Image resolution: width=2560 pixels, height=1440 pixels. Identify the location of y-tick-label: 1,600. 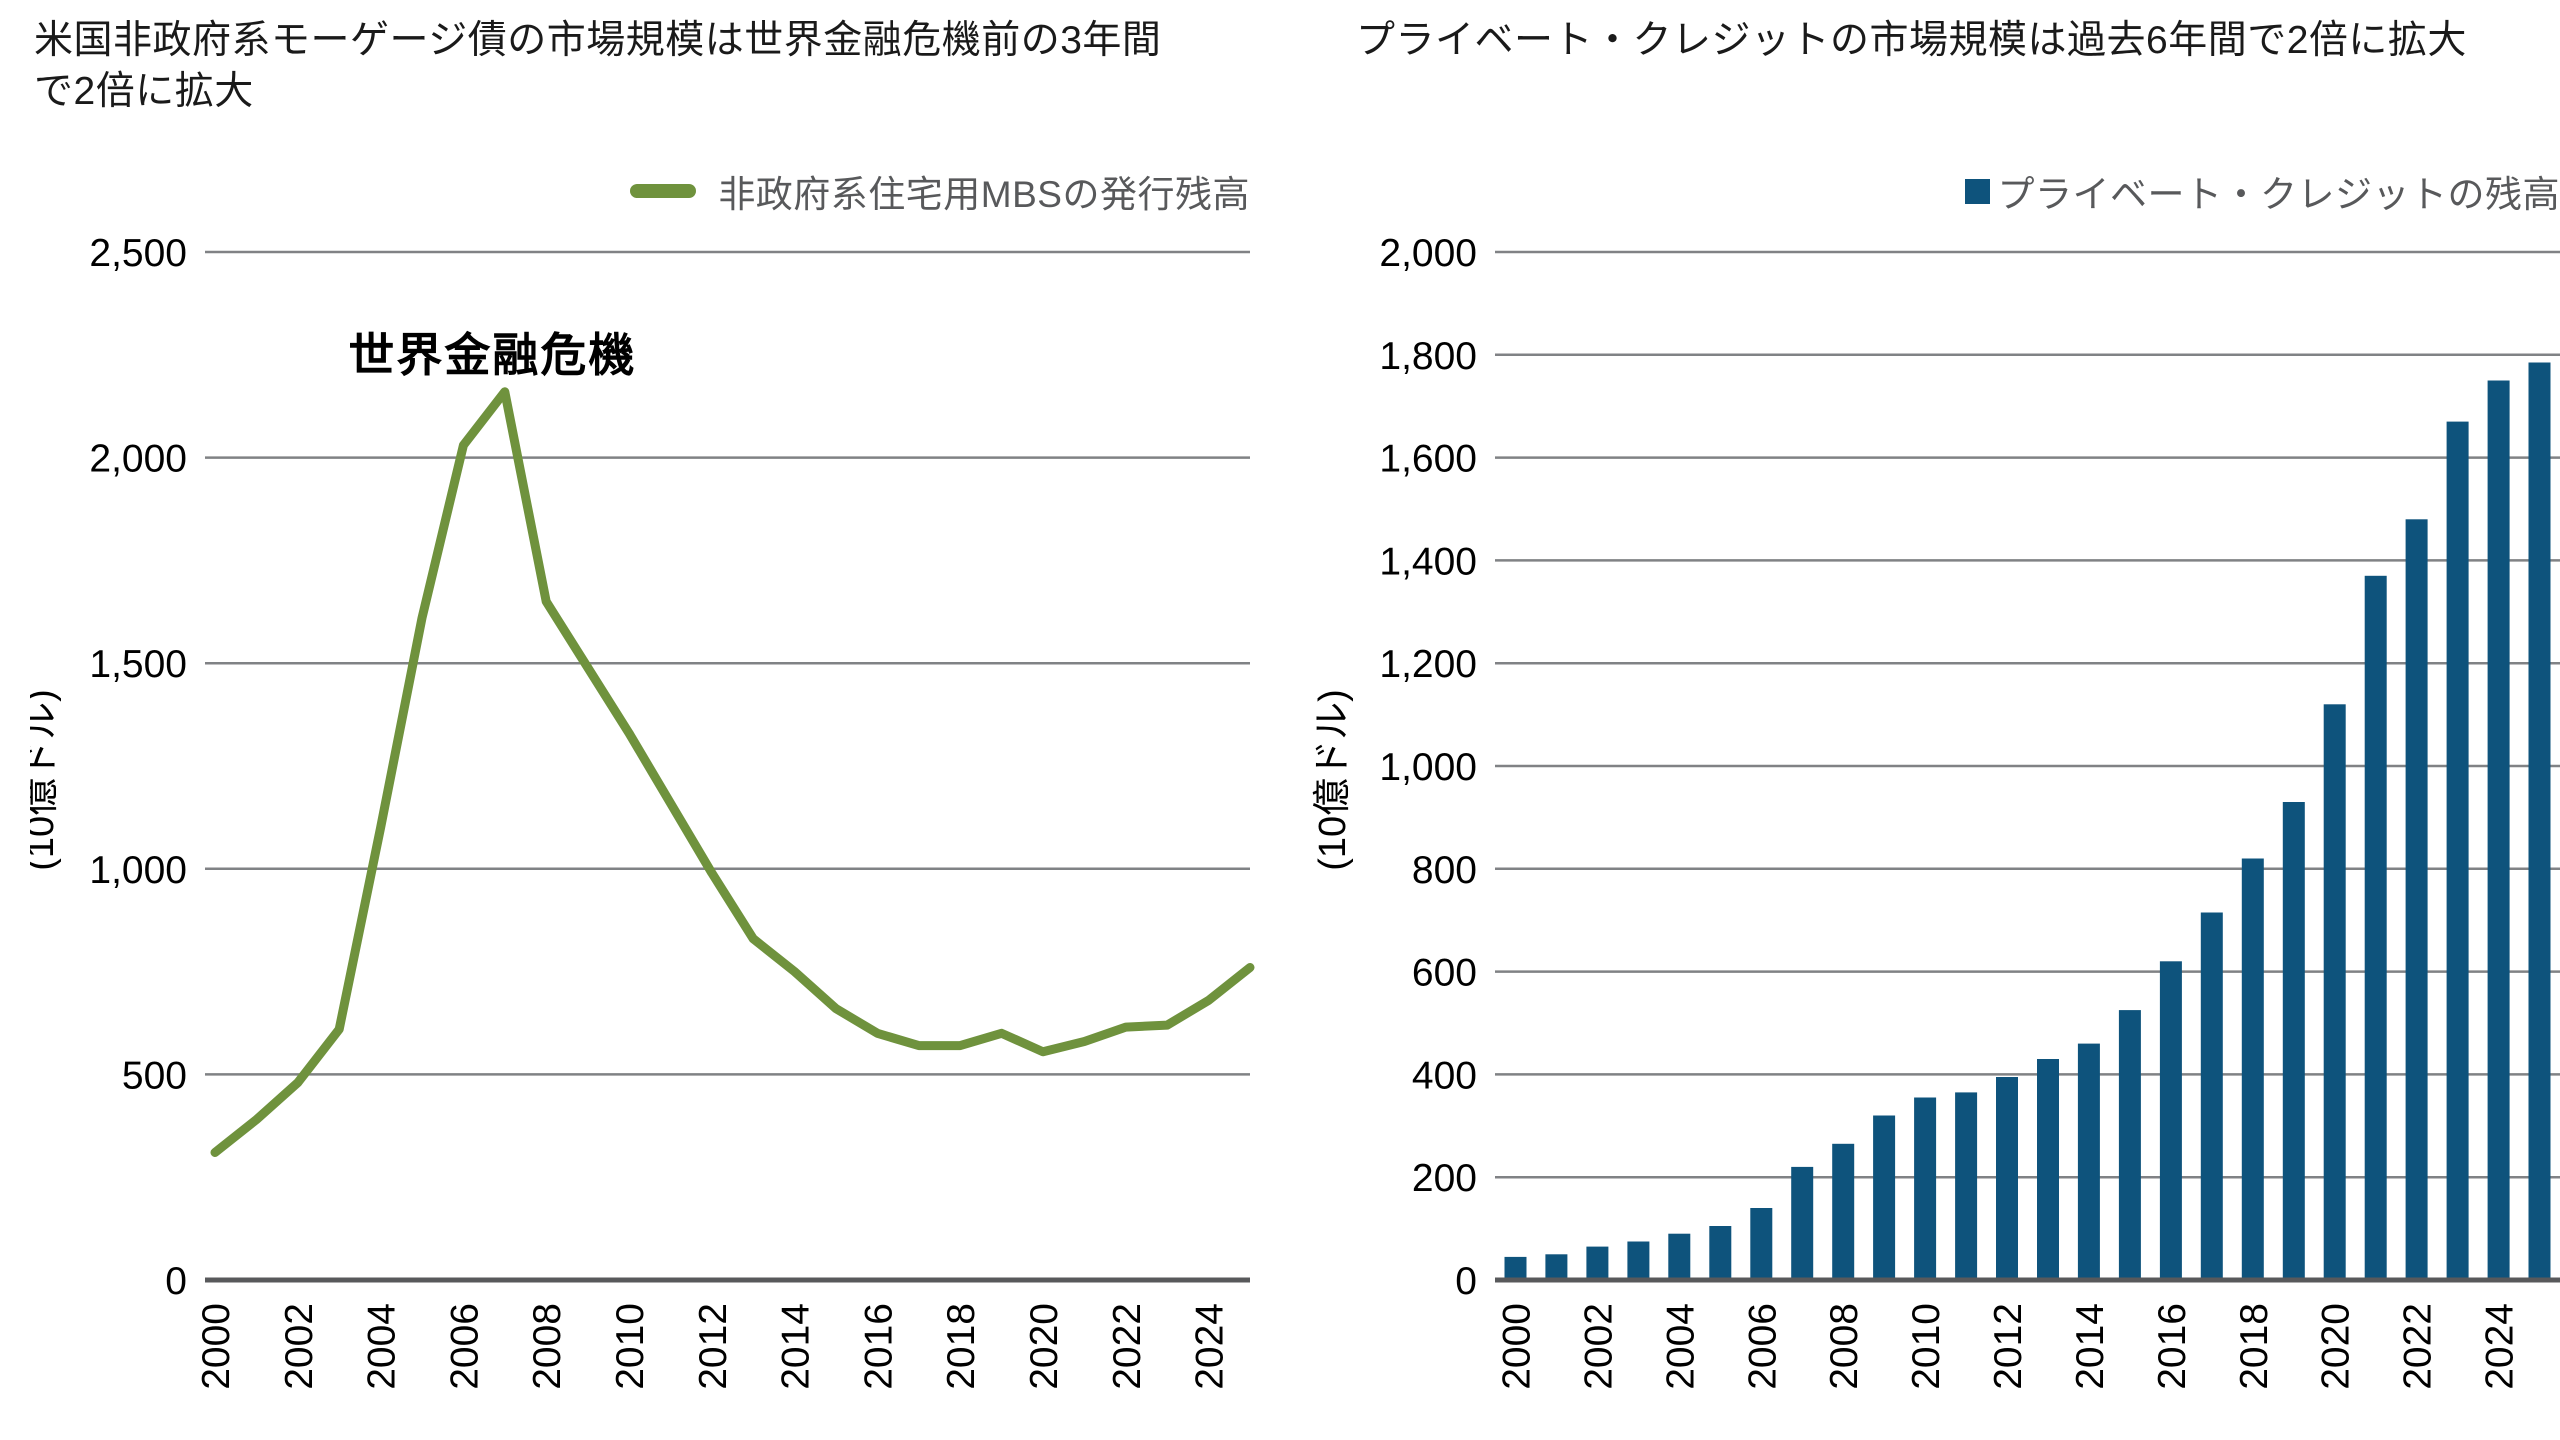
(1428, 459).